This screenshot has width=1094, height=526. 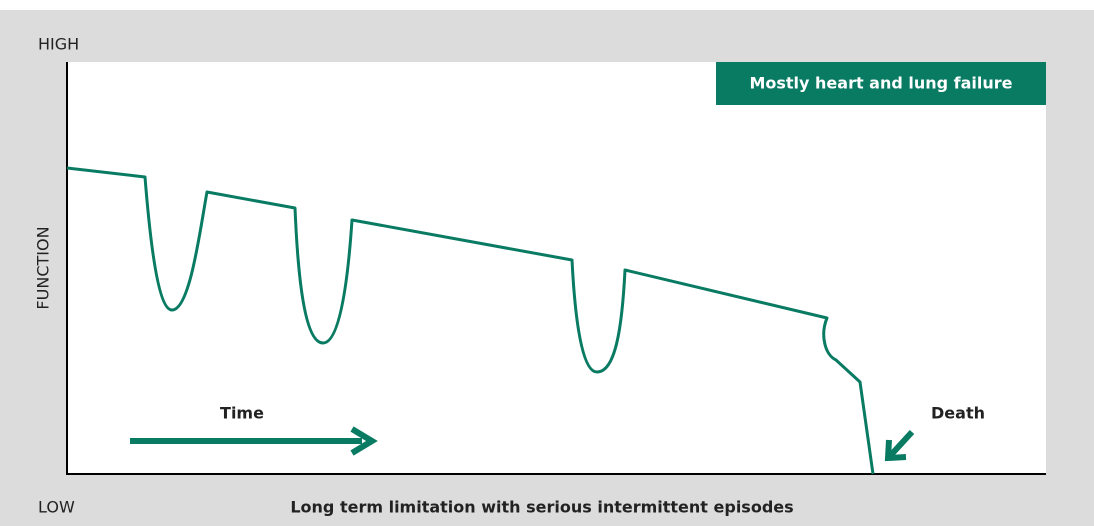 I want to click on low-label: LOW, so click(x=56, y=507).